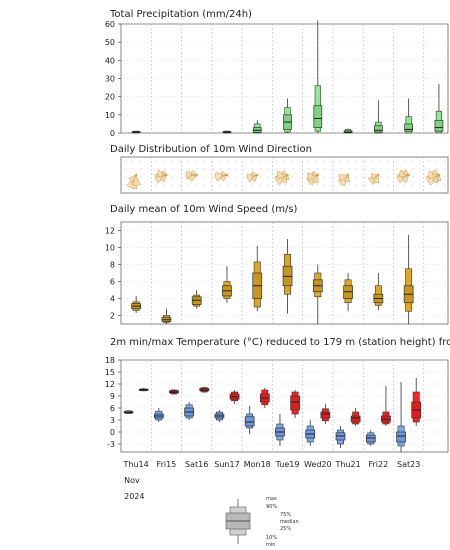  I want to click on box-5.75, so click(295, 404).